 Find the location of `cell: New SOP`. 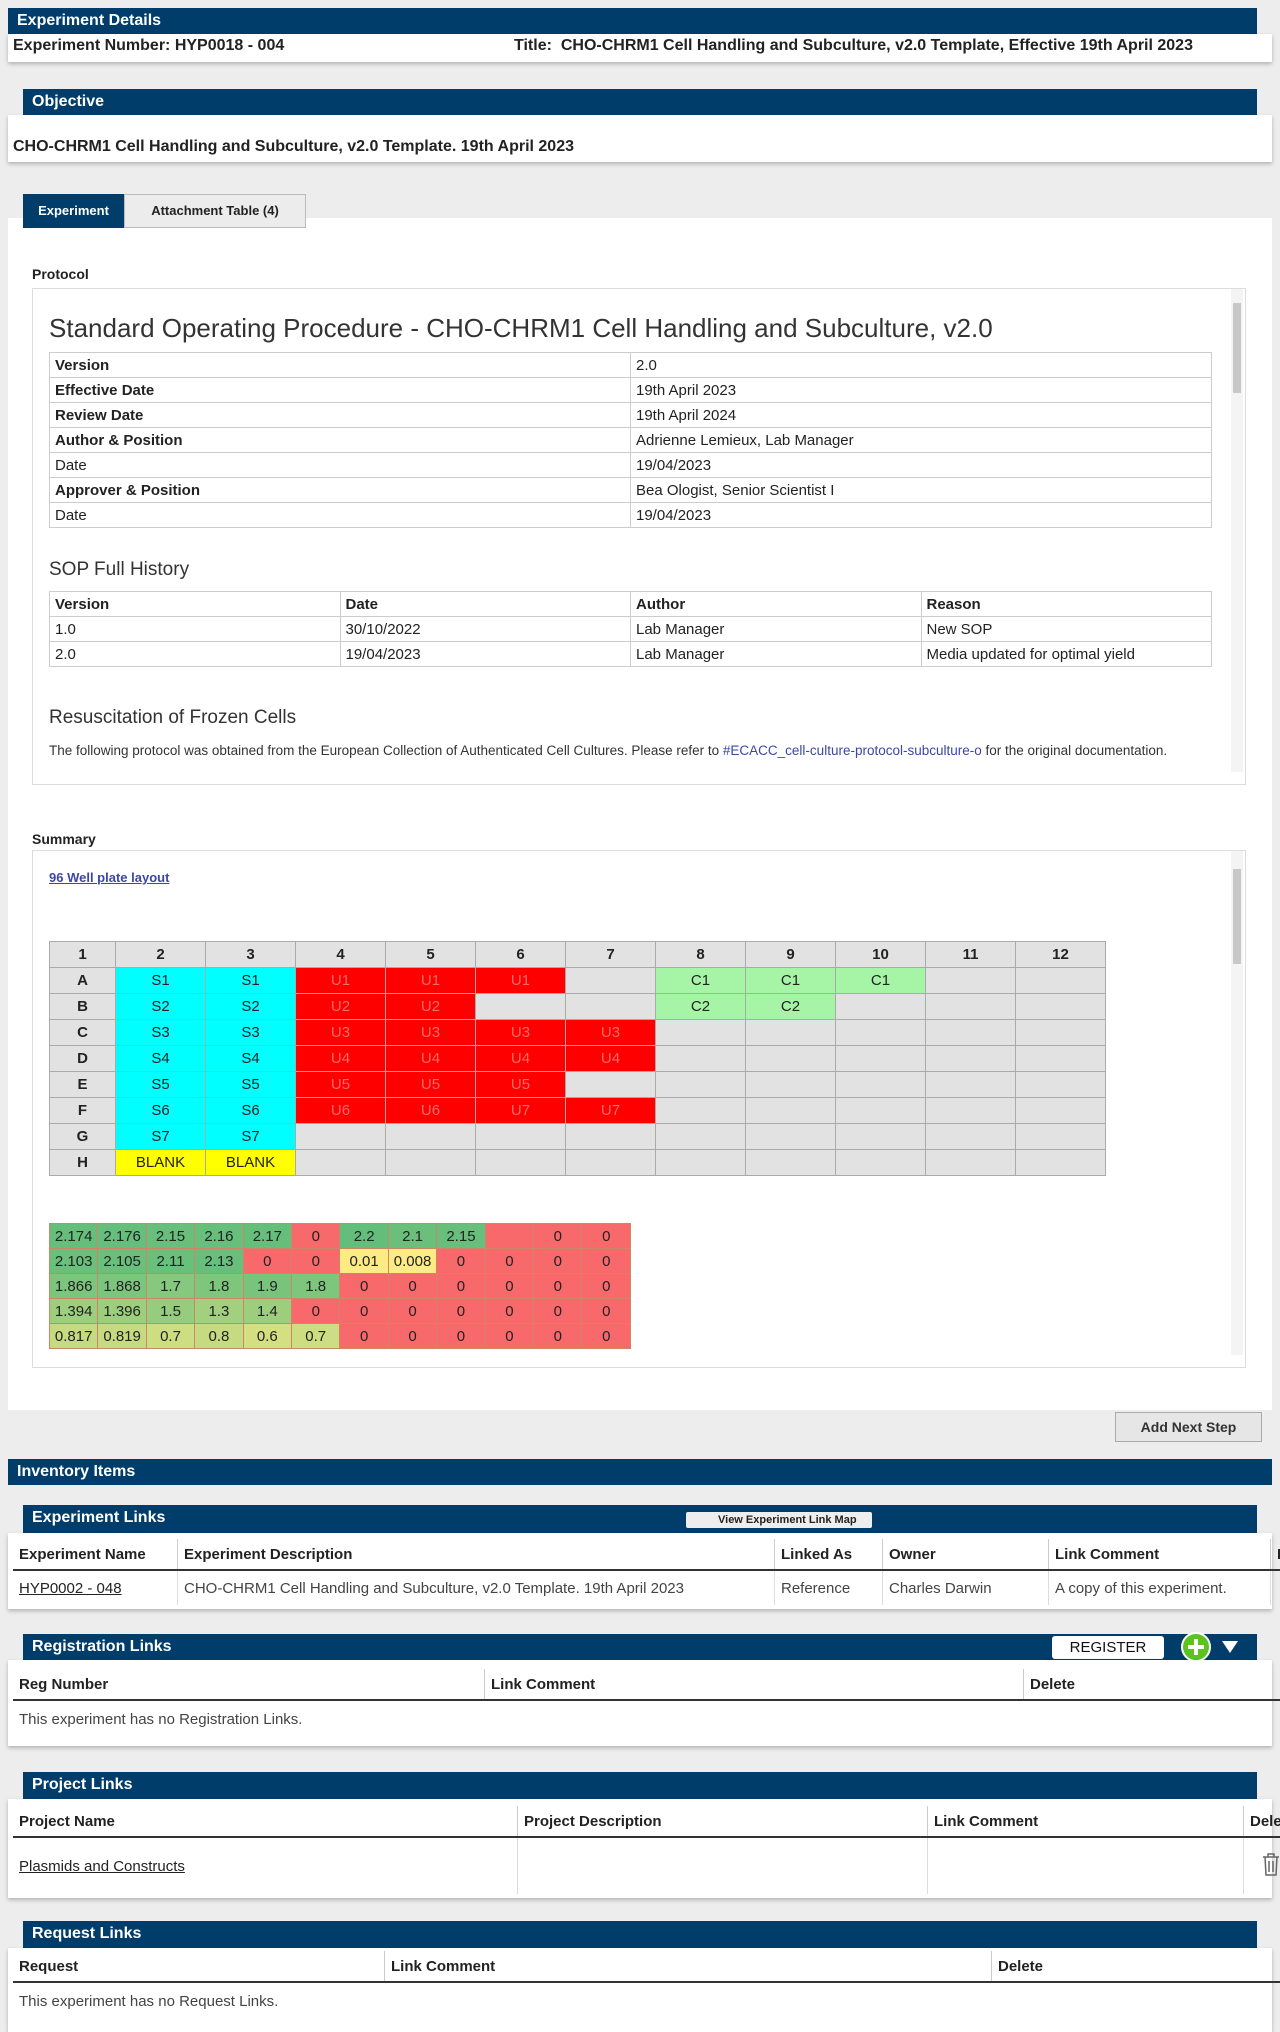

cell: New SOP is located at coordinates (1066, 629).